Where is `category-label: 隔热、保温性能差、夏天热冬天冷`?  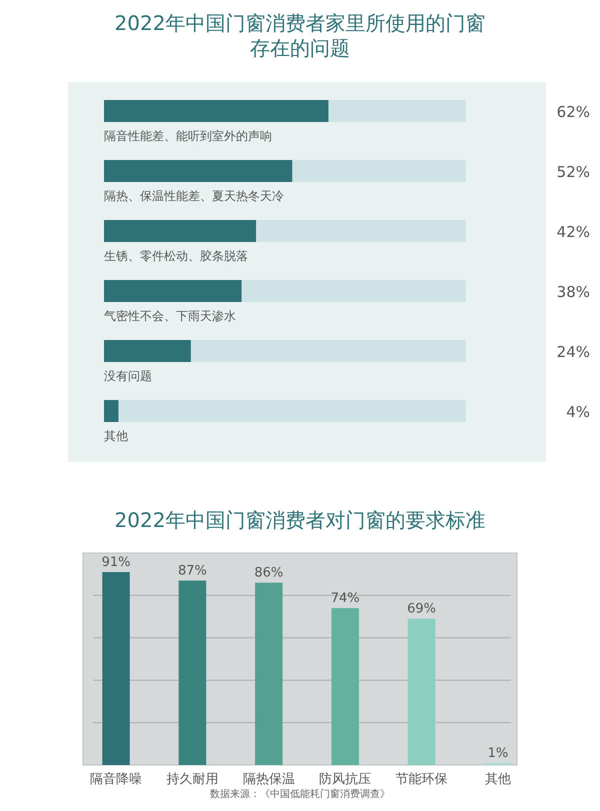 category-label: 隔热、保温性能差、夏天热冬天冷 is located at coordinates (194, 196).